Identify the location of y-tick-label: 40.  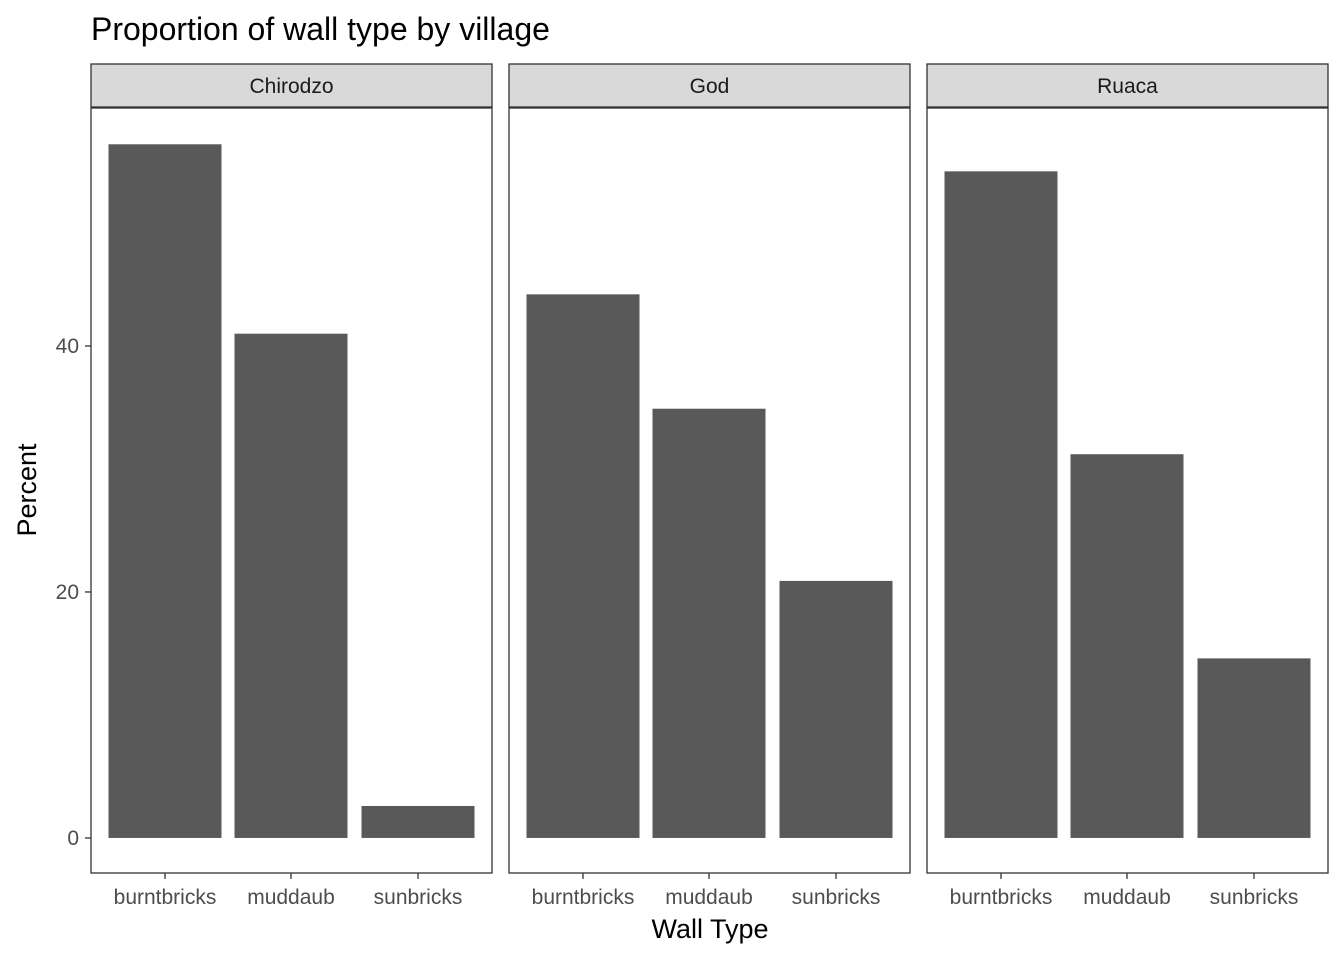
(67, 346).